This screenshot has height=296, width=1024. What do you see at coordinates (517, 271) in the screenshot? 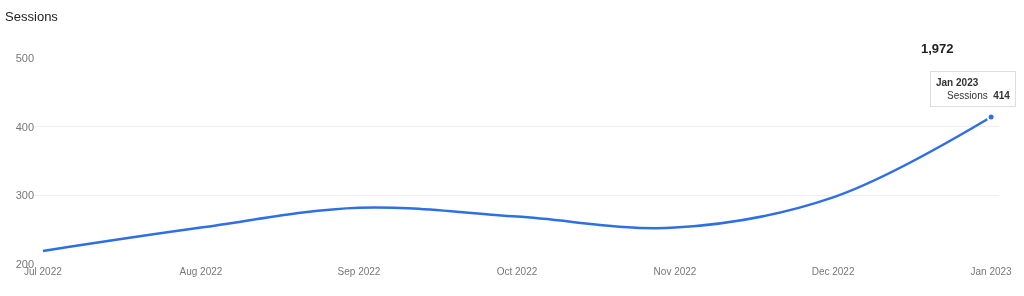
I see `x-tick-label: Oct 2022` at bounding box center [517, 271].